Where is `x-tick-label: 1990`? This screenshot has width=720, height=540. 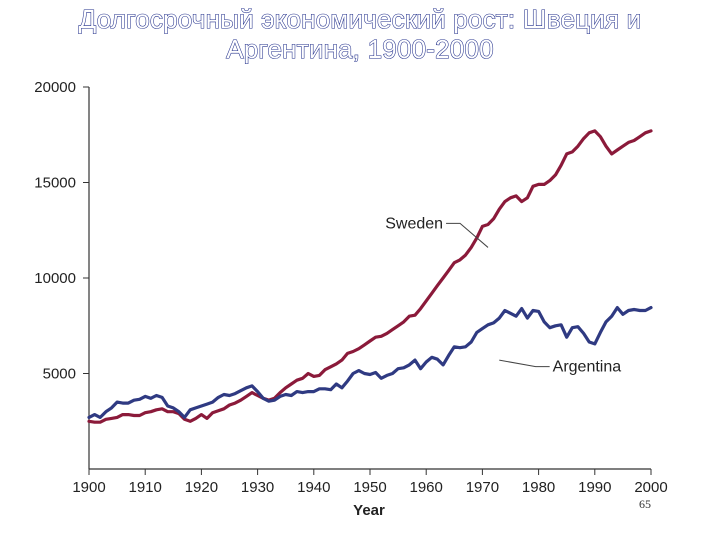 x-tick-label: 1990 is located at coordinates (594, 487).